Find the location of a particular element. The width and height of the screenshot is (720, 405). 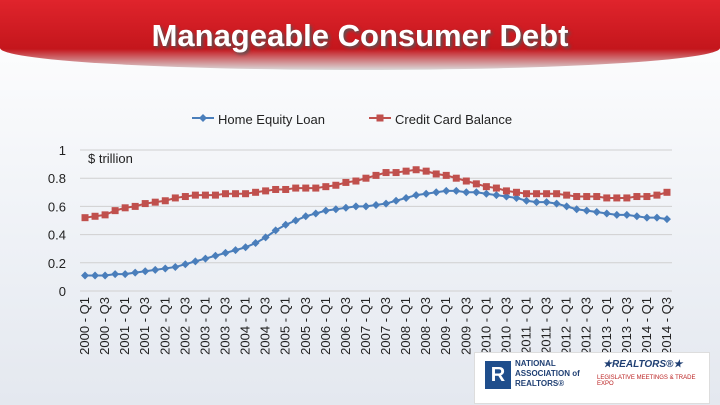

x-tick-label: 2003 - Q3 is located at coordinates (224, 326).